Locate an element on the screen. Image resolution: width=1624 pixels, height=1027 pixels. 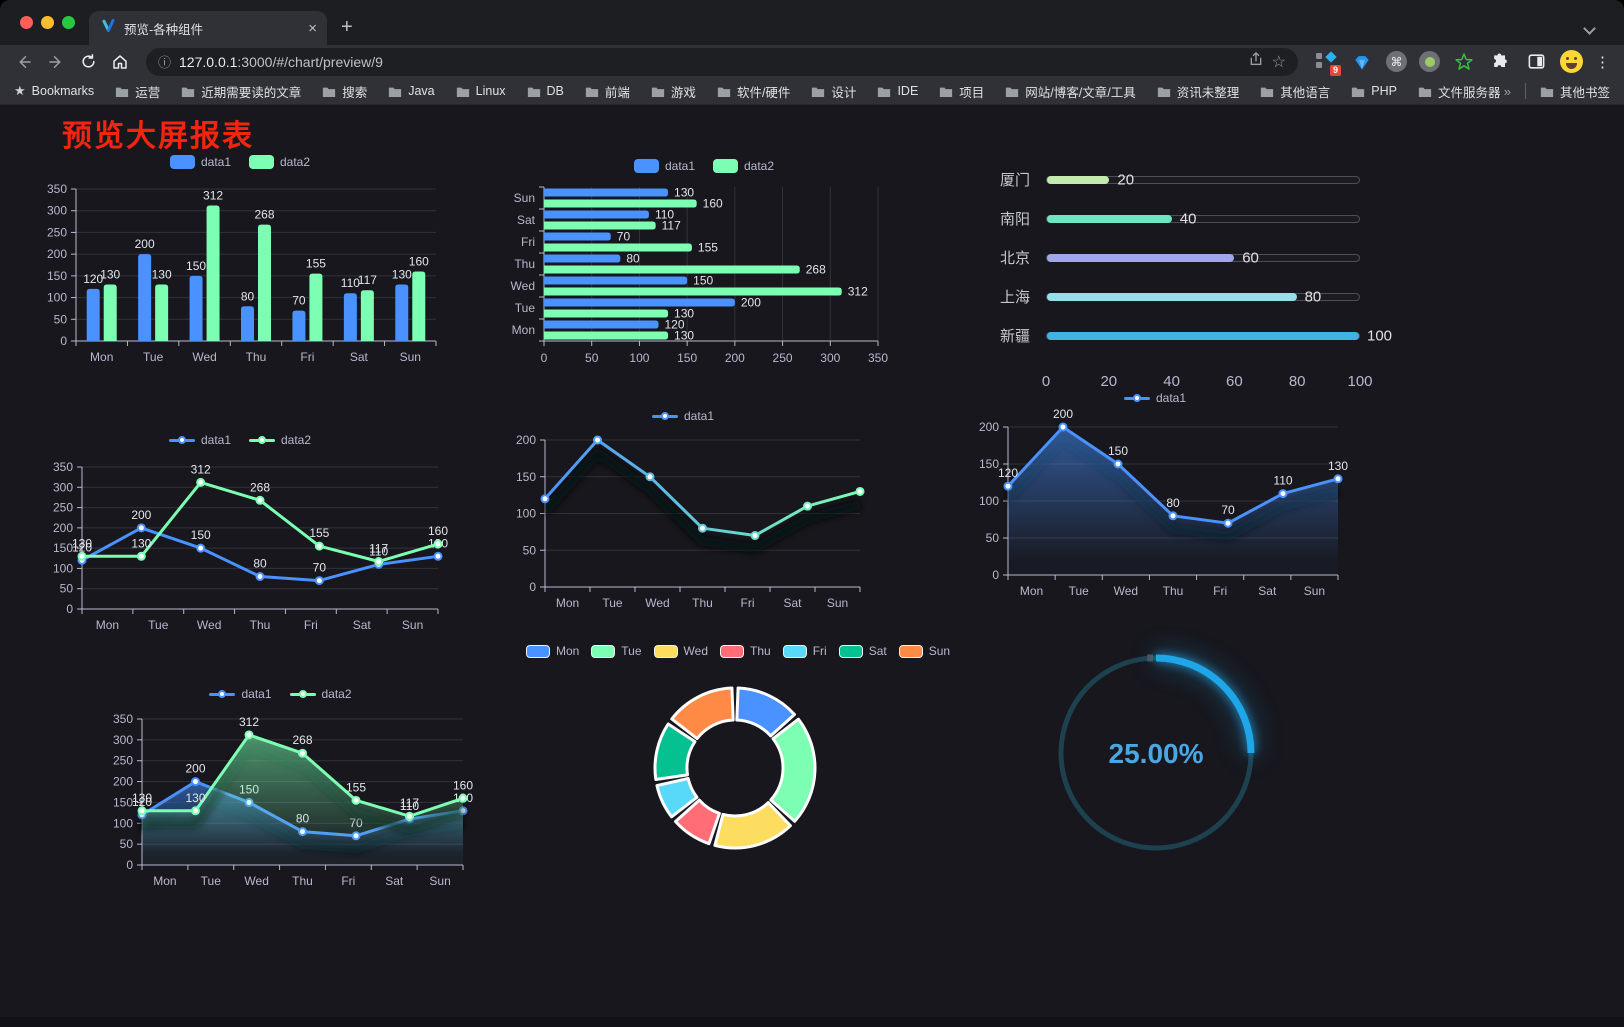
bookmark-folder: IDE is located at coordinates (897, 91).